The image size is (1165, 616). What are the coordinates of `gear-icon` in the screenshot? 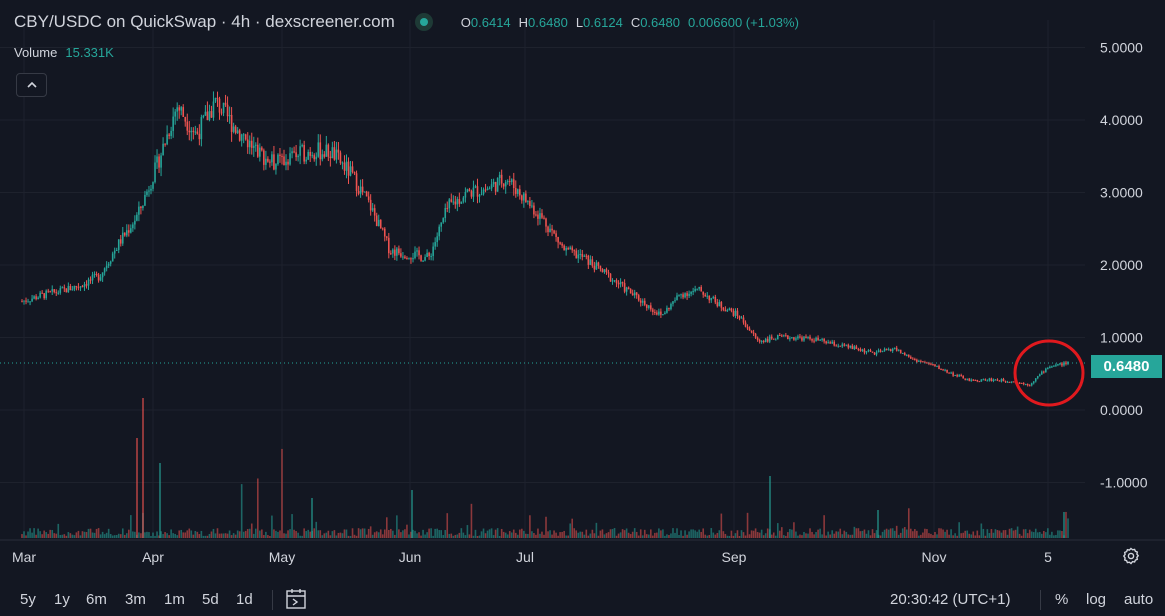 It's located at (1131, 556).